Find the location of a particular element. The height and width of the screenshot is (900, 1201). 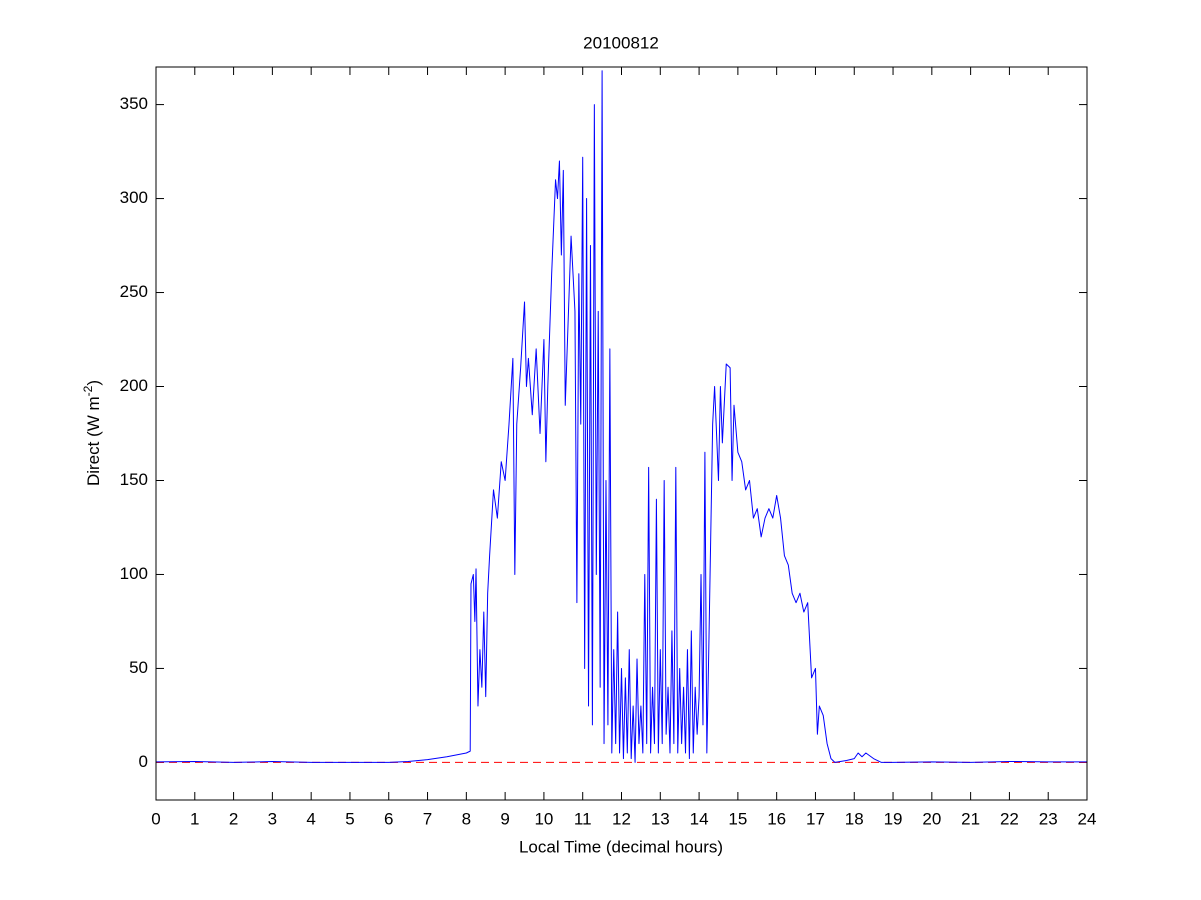

x-tick-label: 22 is located at coordinates (1009, 818).